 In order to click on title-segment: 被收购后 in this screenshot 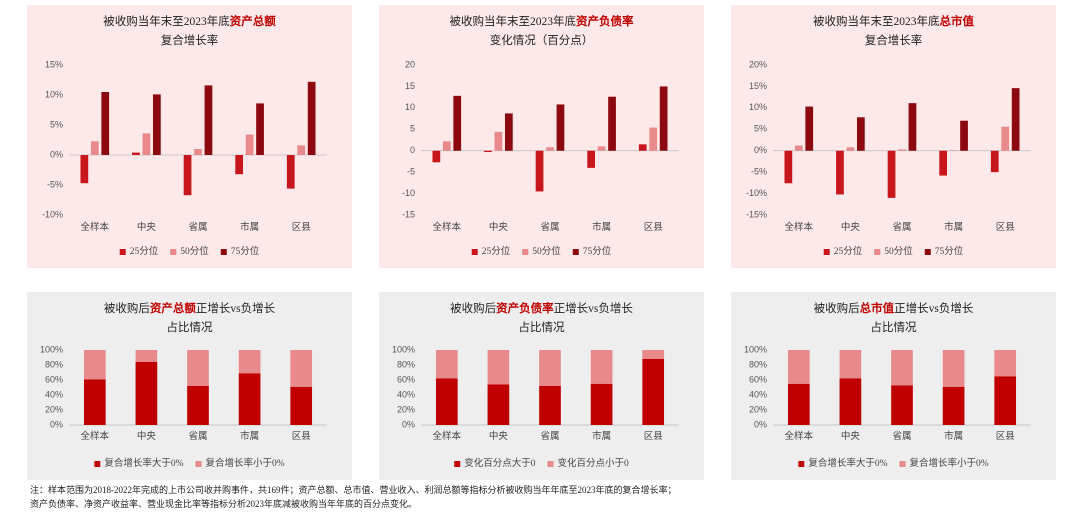, I will do `click(127, 308)`.